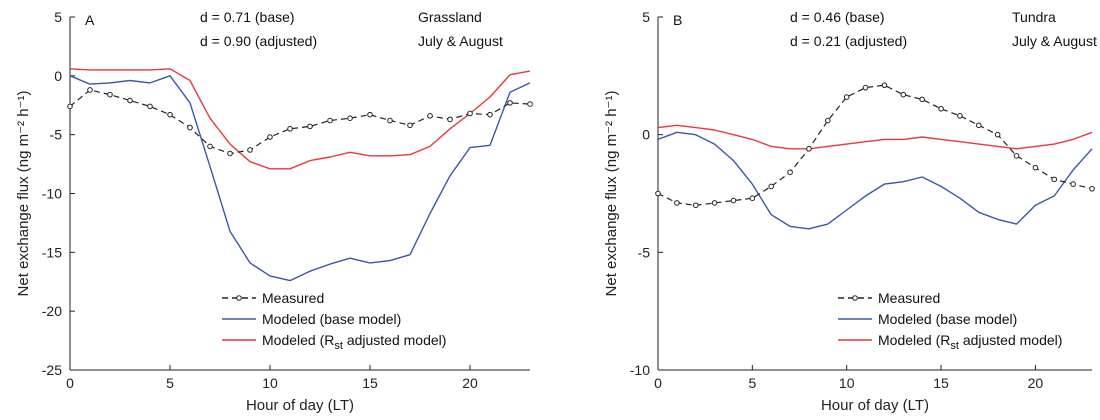 Image resolution: width=1100 pixels, height=420 pixels. I want to click on stat-annotation: d = 0.71 (base), so click(247, 17).